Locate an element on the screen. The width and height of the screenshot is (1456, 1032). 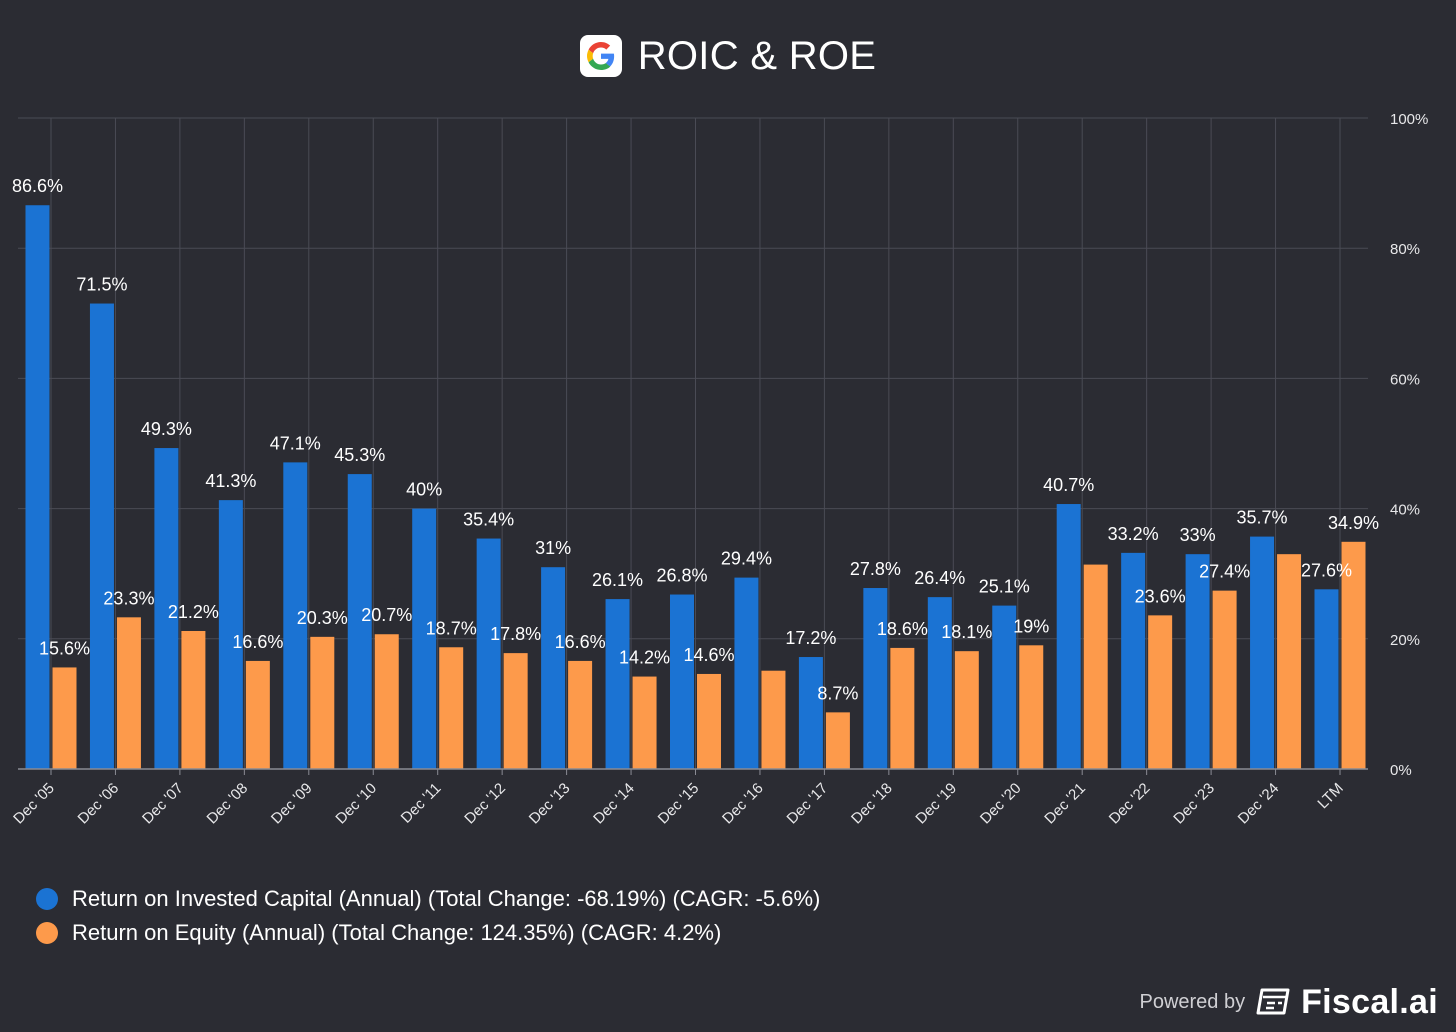
brand-name: Fiscal.ai is located at coordinates (1369, 1001).